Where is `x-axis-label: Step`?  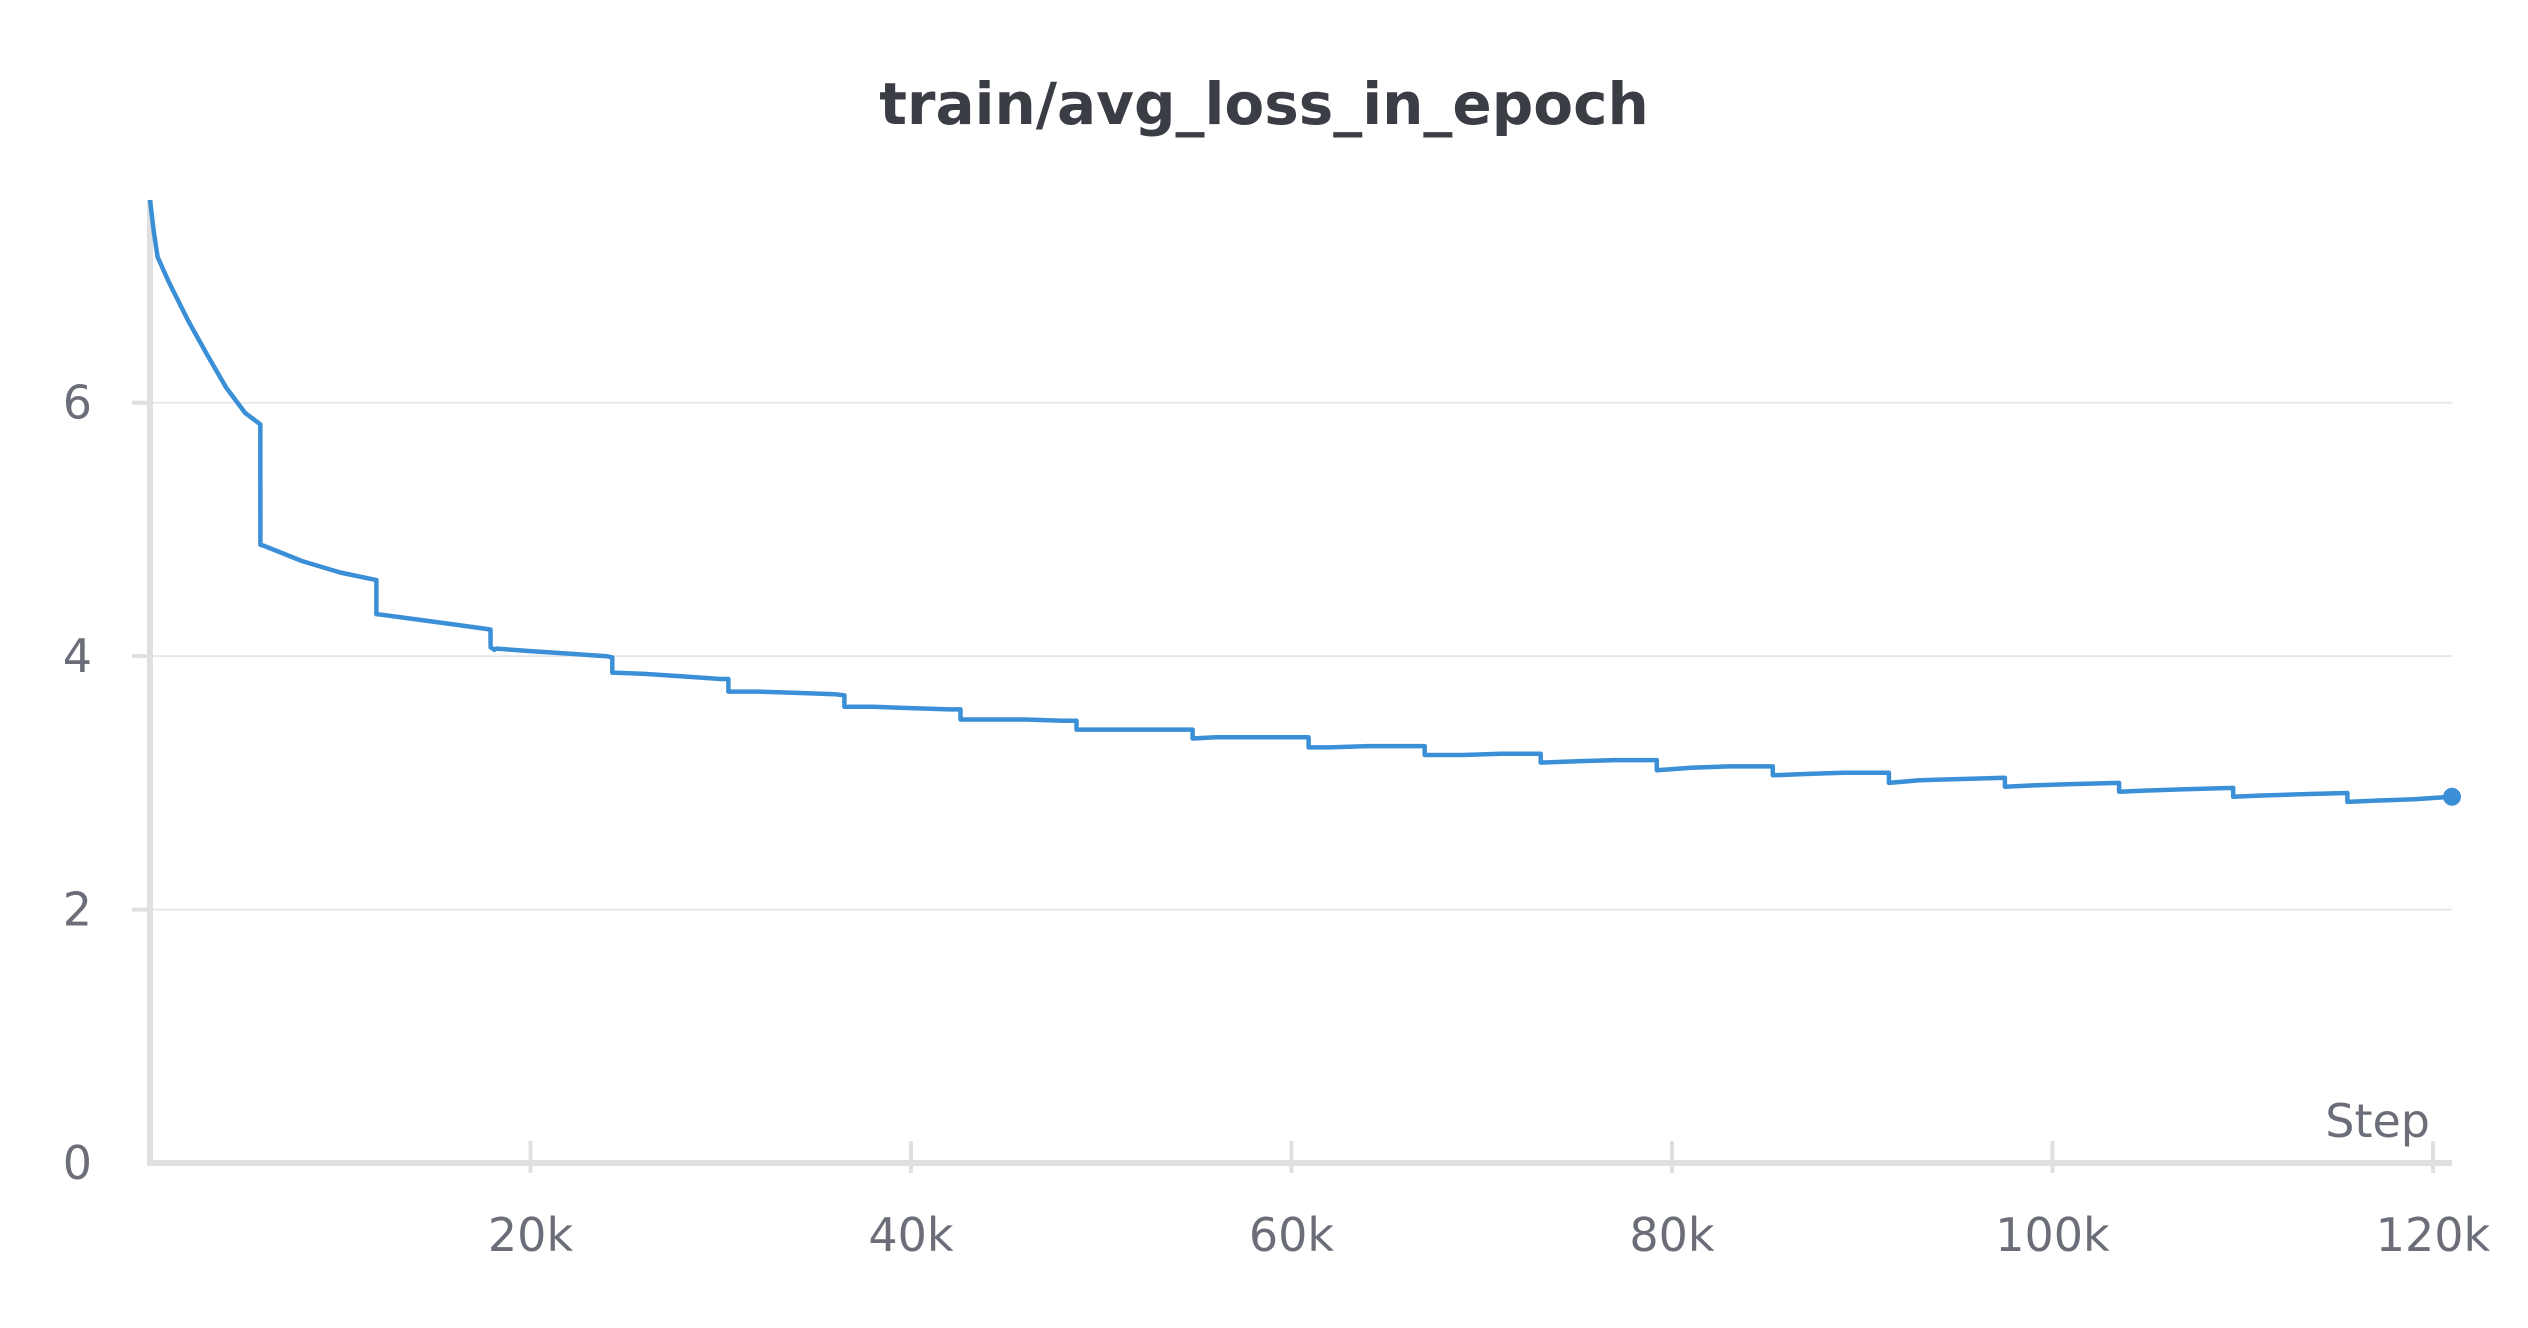
x-axis-label: Step is located at coordinates (2377, 1121).